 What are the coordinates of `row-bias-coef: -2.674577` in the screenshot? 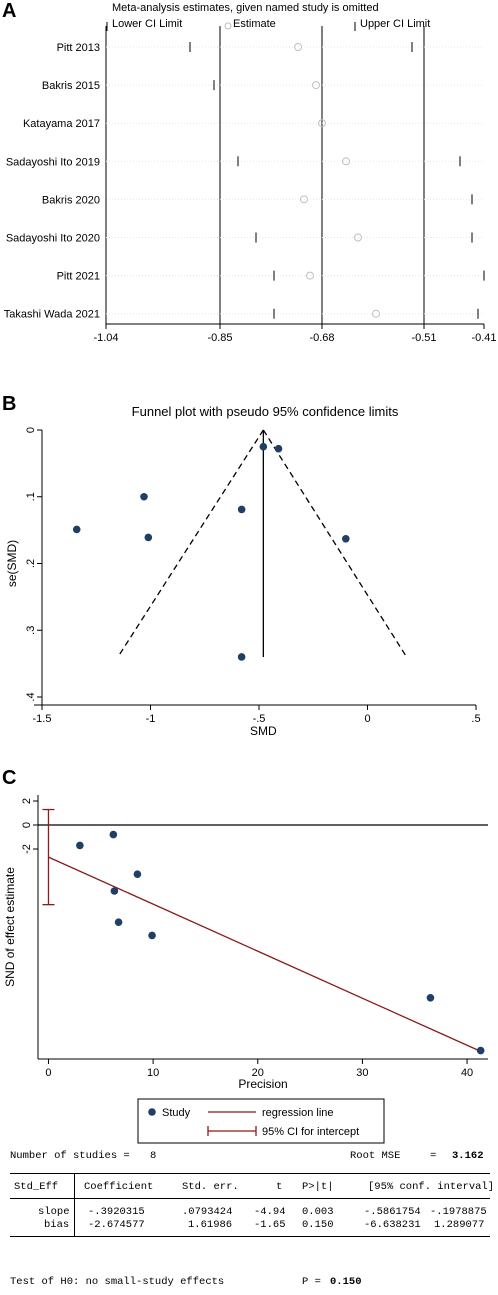 It's located at (116, 1225).